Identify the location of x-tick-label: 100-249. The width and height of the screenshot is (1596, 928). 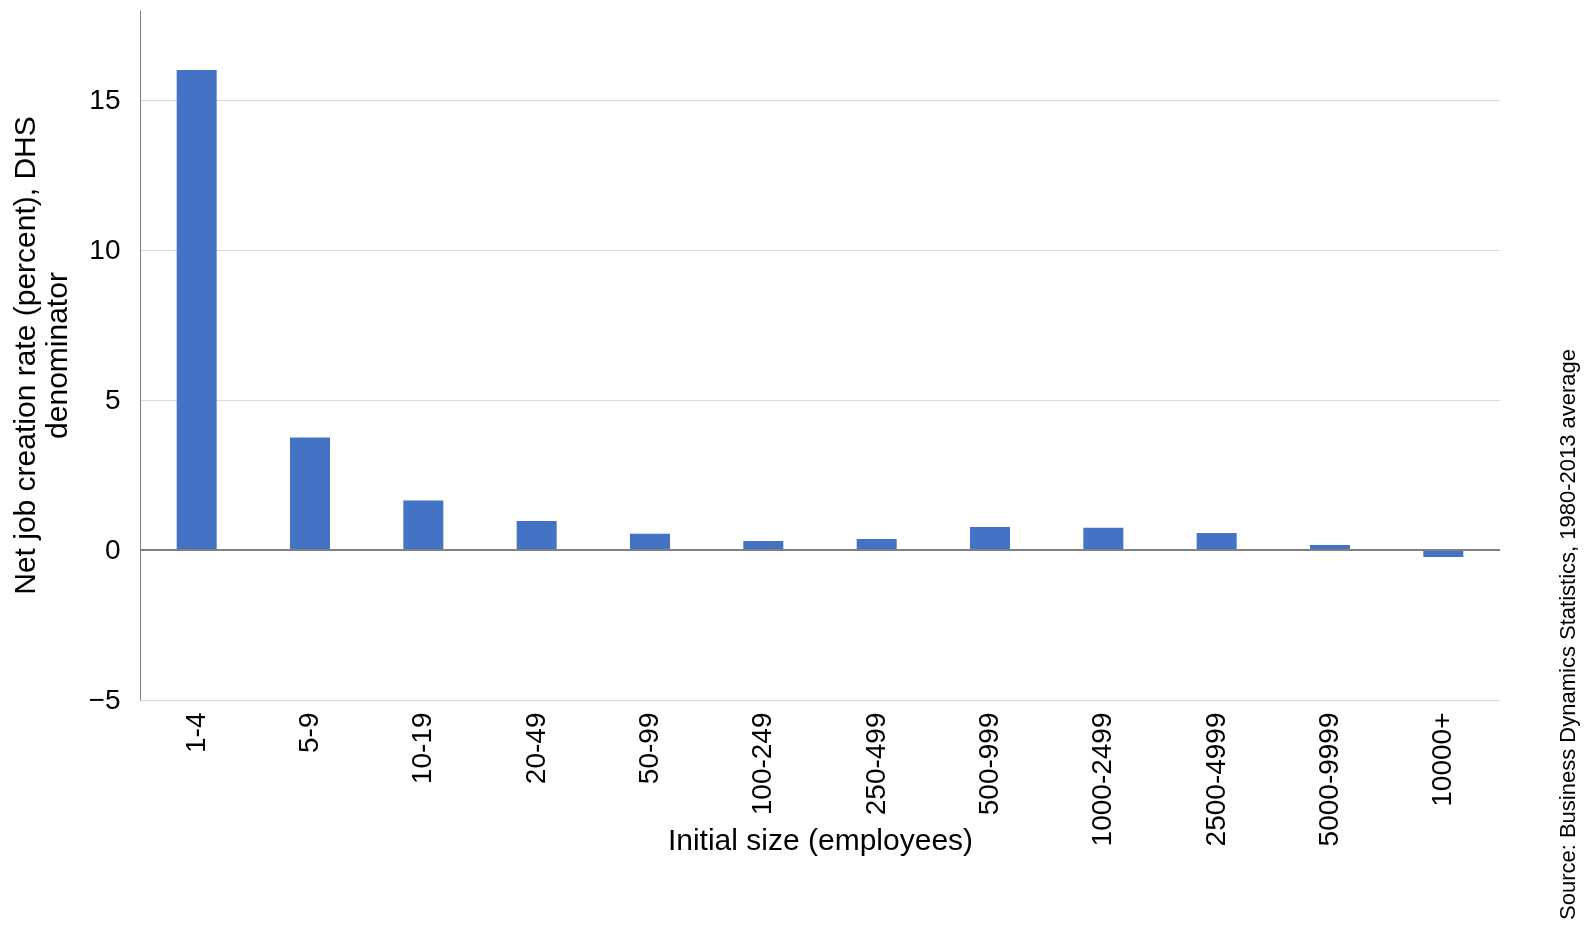
(762, 764).